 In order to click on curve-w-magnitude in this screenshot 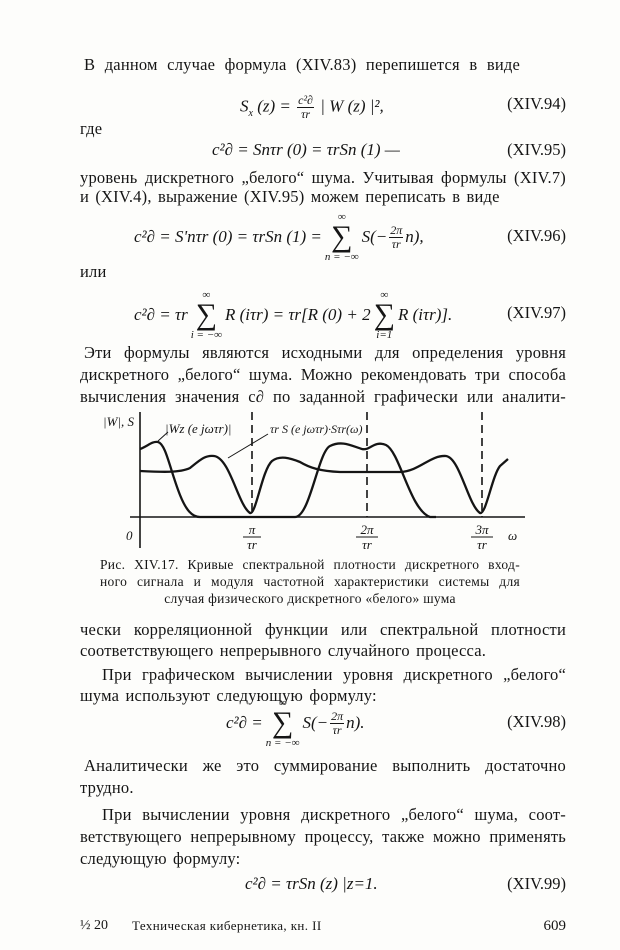, I will do `click(287, 479)`.